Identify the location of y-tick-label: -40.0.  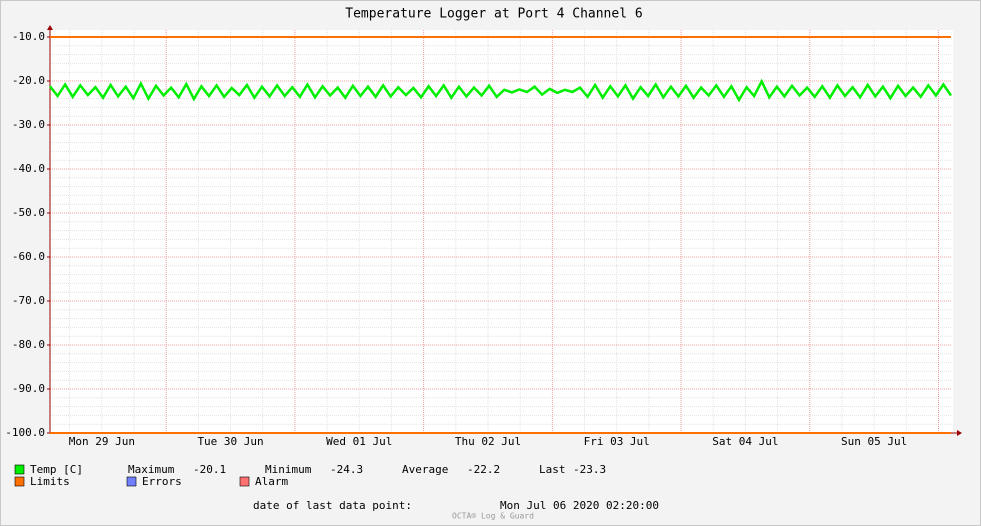
(28, 168).